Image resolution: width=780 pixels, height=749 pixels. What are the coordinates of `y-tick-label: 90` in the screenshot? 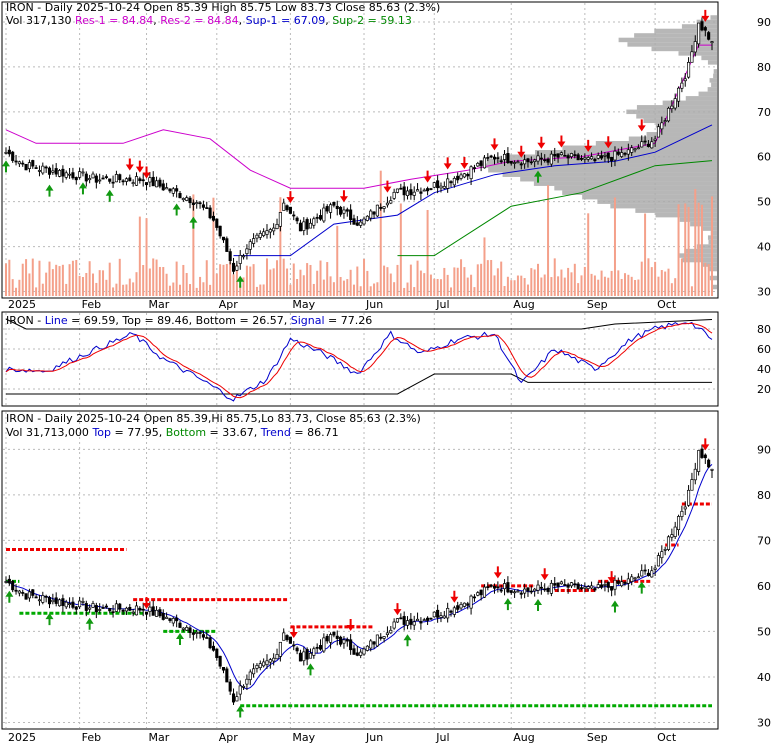 It's located at (764, 22).